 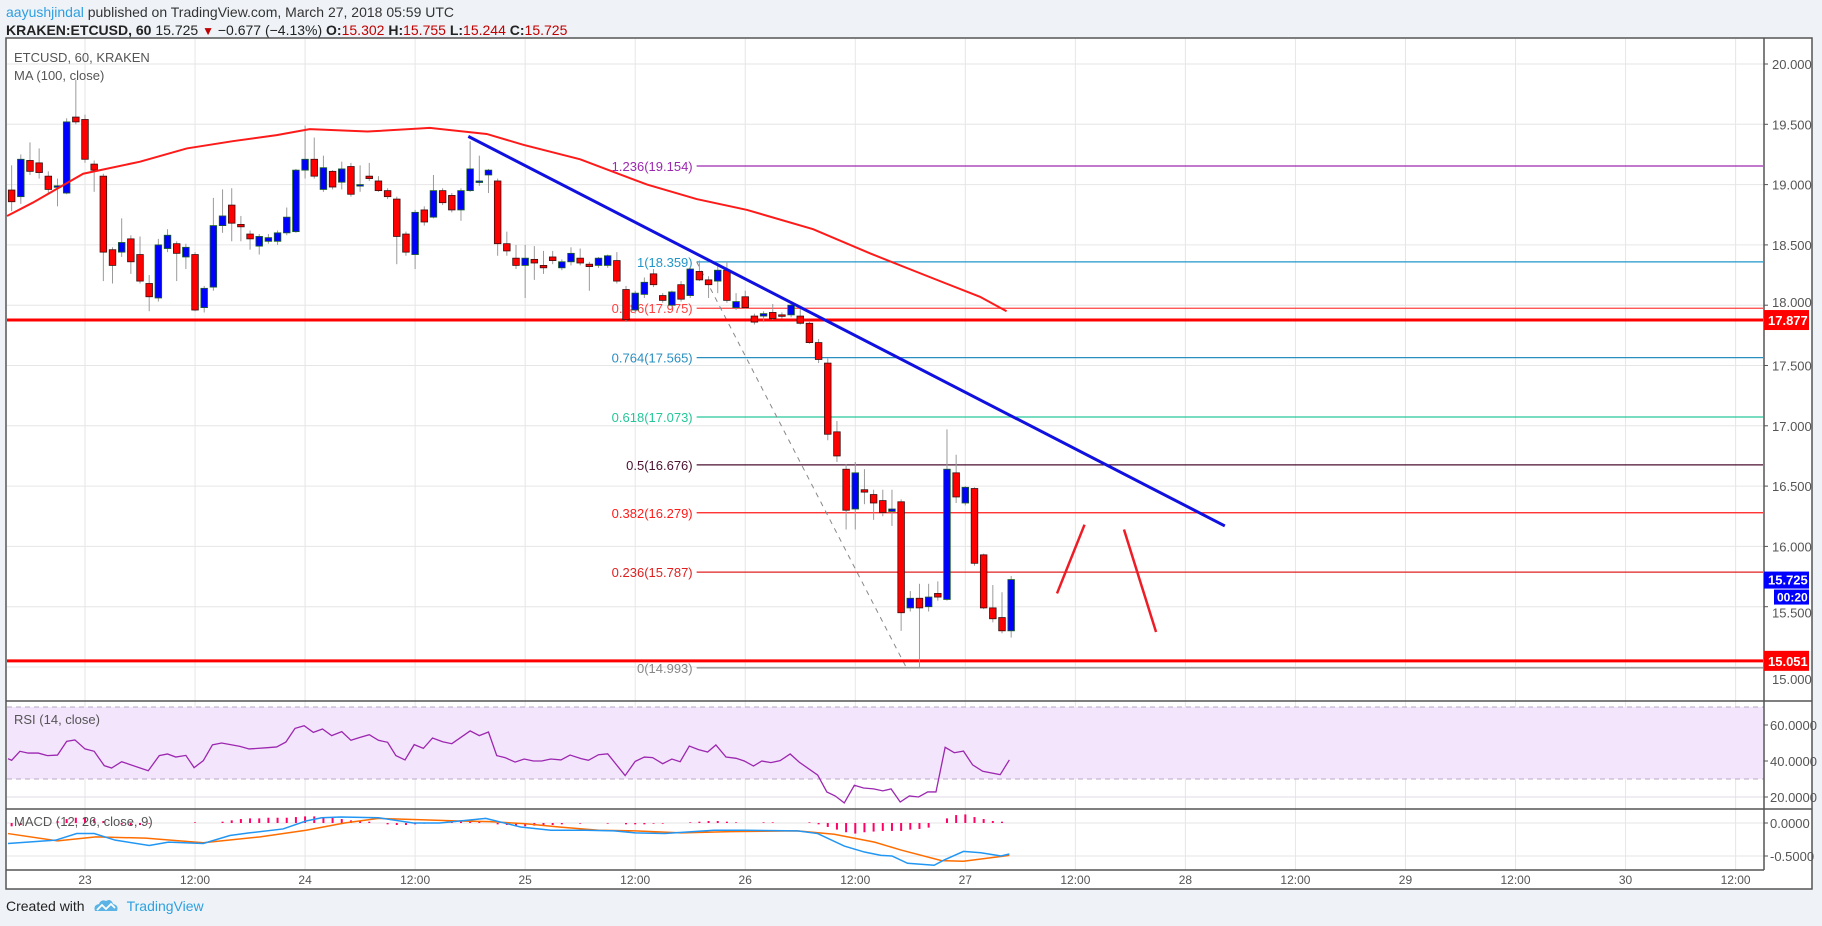 I want to click on projection-up-line, so click(x=1070, y=559).